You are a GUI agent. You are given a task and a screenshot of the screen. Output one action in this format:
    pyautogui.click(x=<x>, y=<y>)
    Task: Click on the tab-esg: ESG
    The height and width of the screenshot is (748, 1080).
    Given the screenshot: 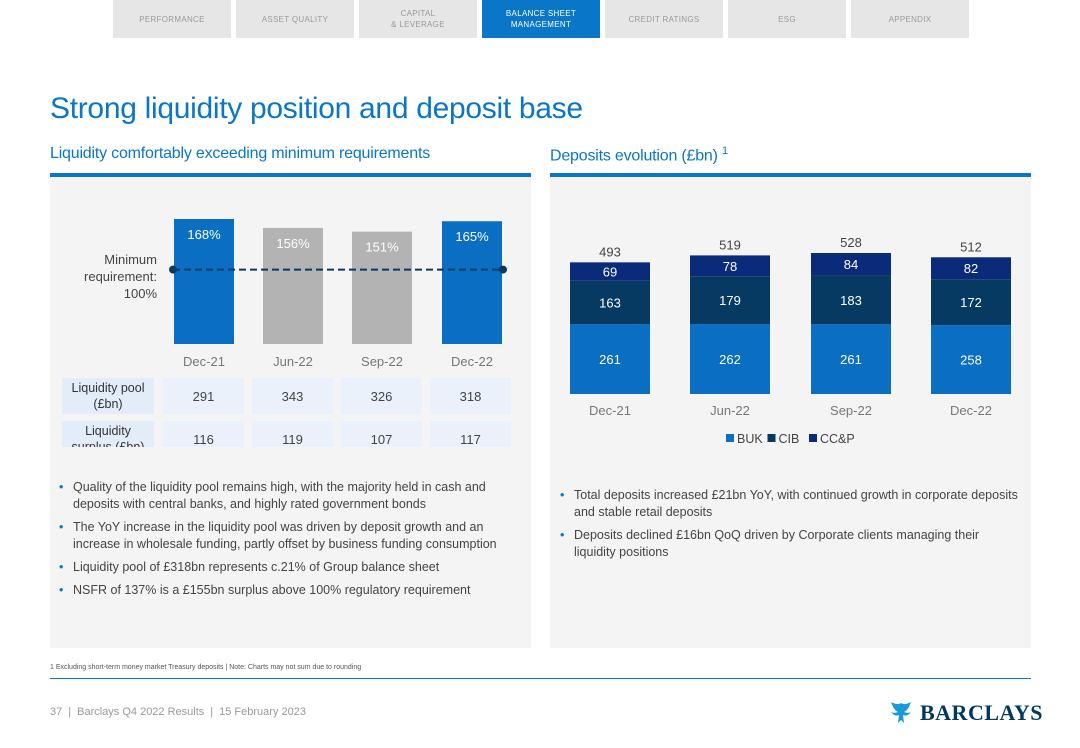 What is the action you would take?
    pyautogui.click(x=787, y=19)
    